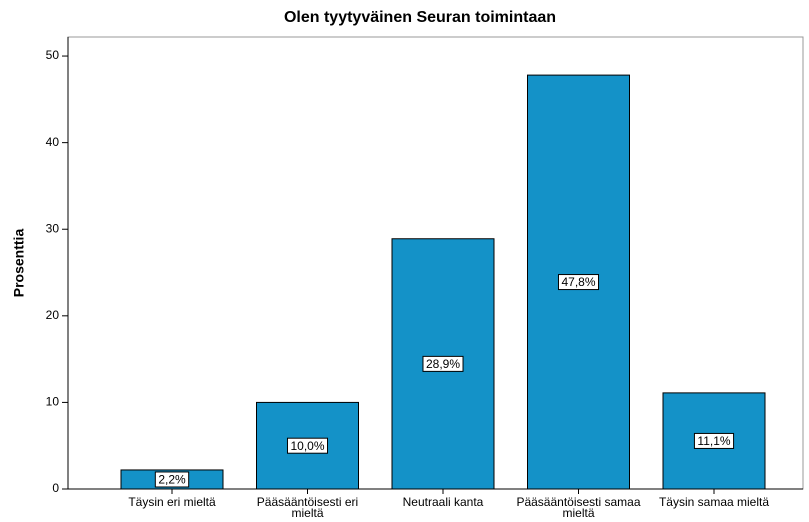 The image size is (809, 522). Describe the element at coordinates (53, 315) in the screenshot. I see `y-tick-label: 20` at that location.